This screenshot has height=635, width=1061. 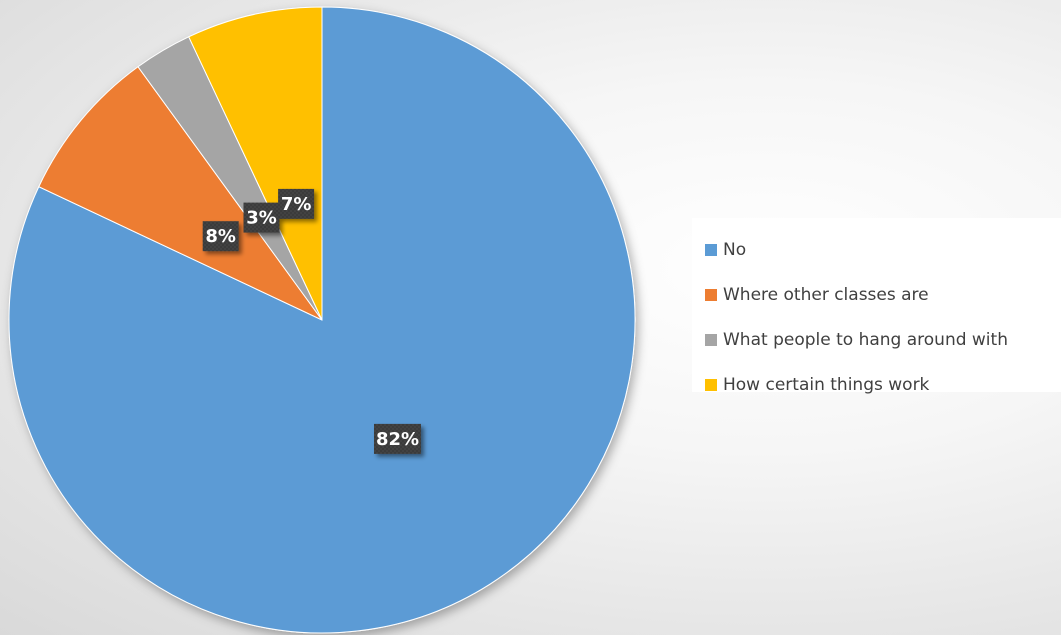 I want to click on data-label-no: 82%, so click(x=397, y=438).